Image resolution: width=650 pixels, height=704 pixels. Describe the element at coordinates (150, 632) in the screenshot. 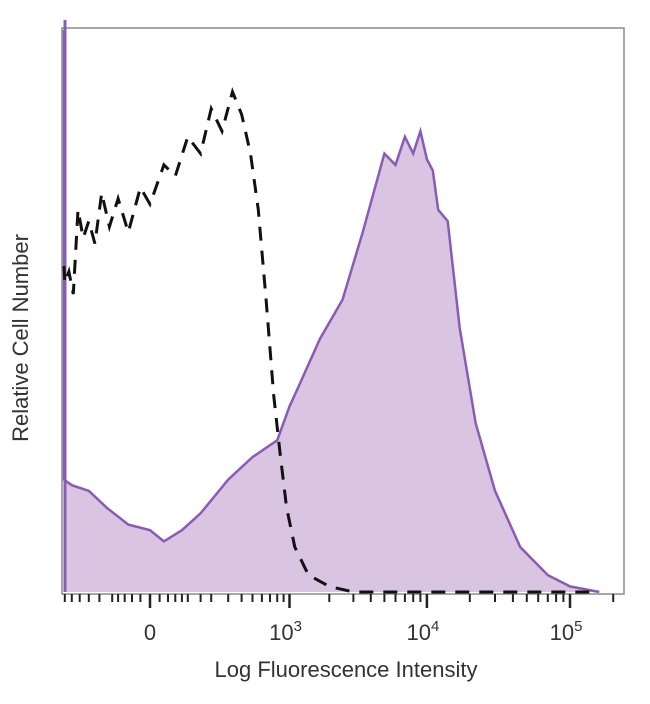

I see `x-tick-label: 0` at that location.